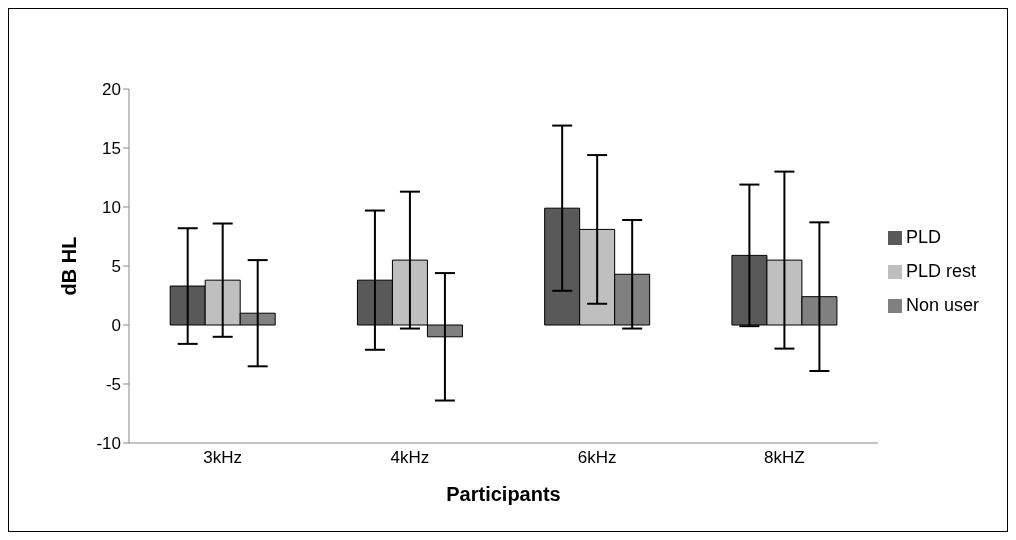 This screenshot has height=540, width=1016. What do you see at coordinates (222, 458) in the screenshot?
I see `x-tick-label: 3kHz` at bounding box center [222, 458].